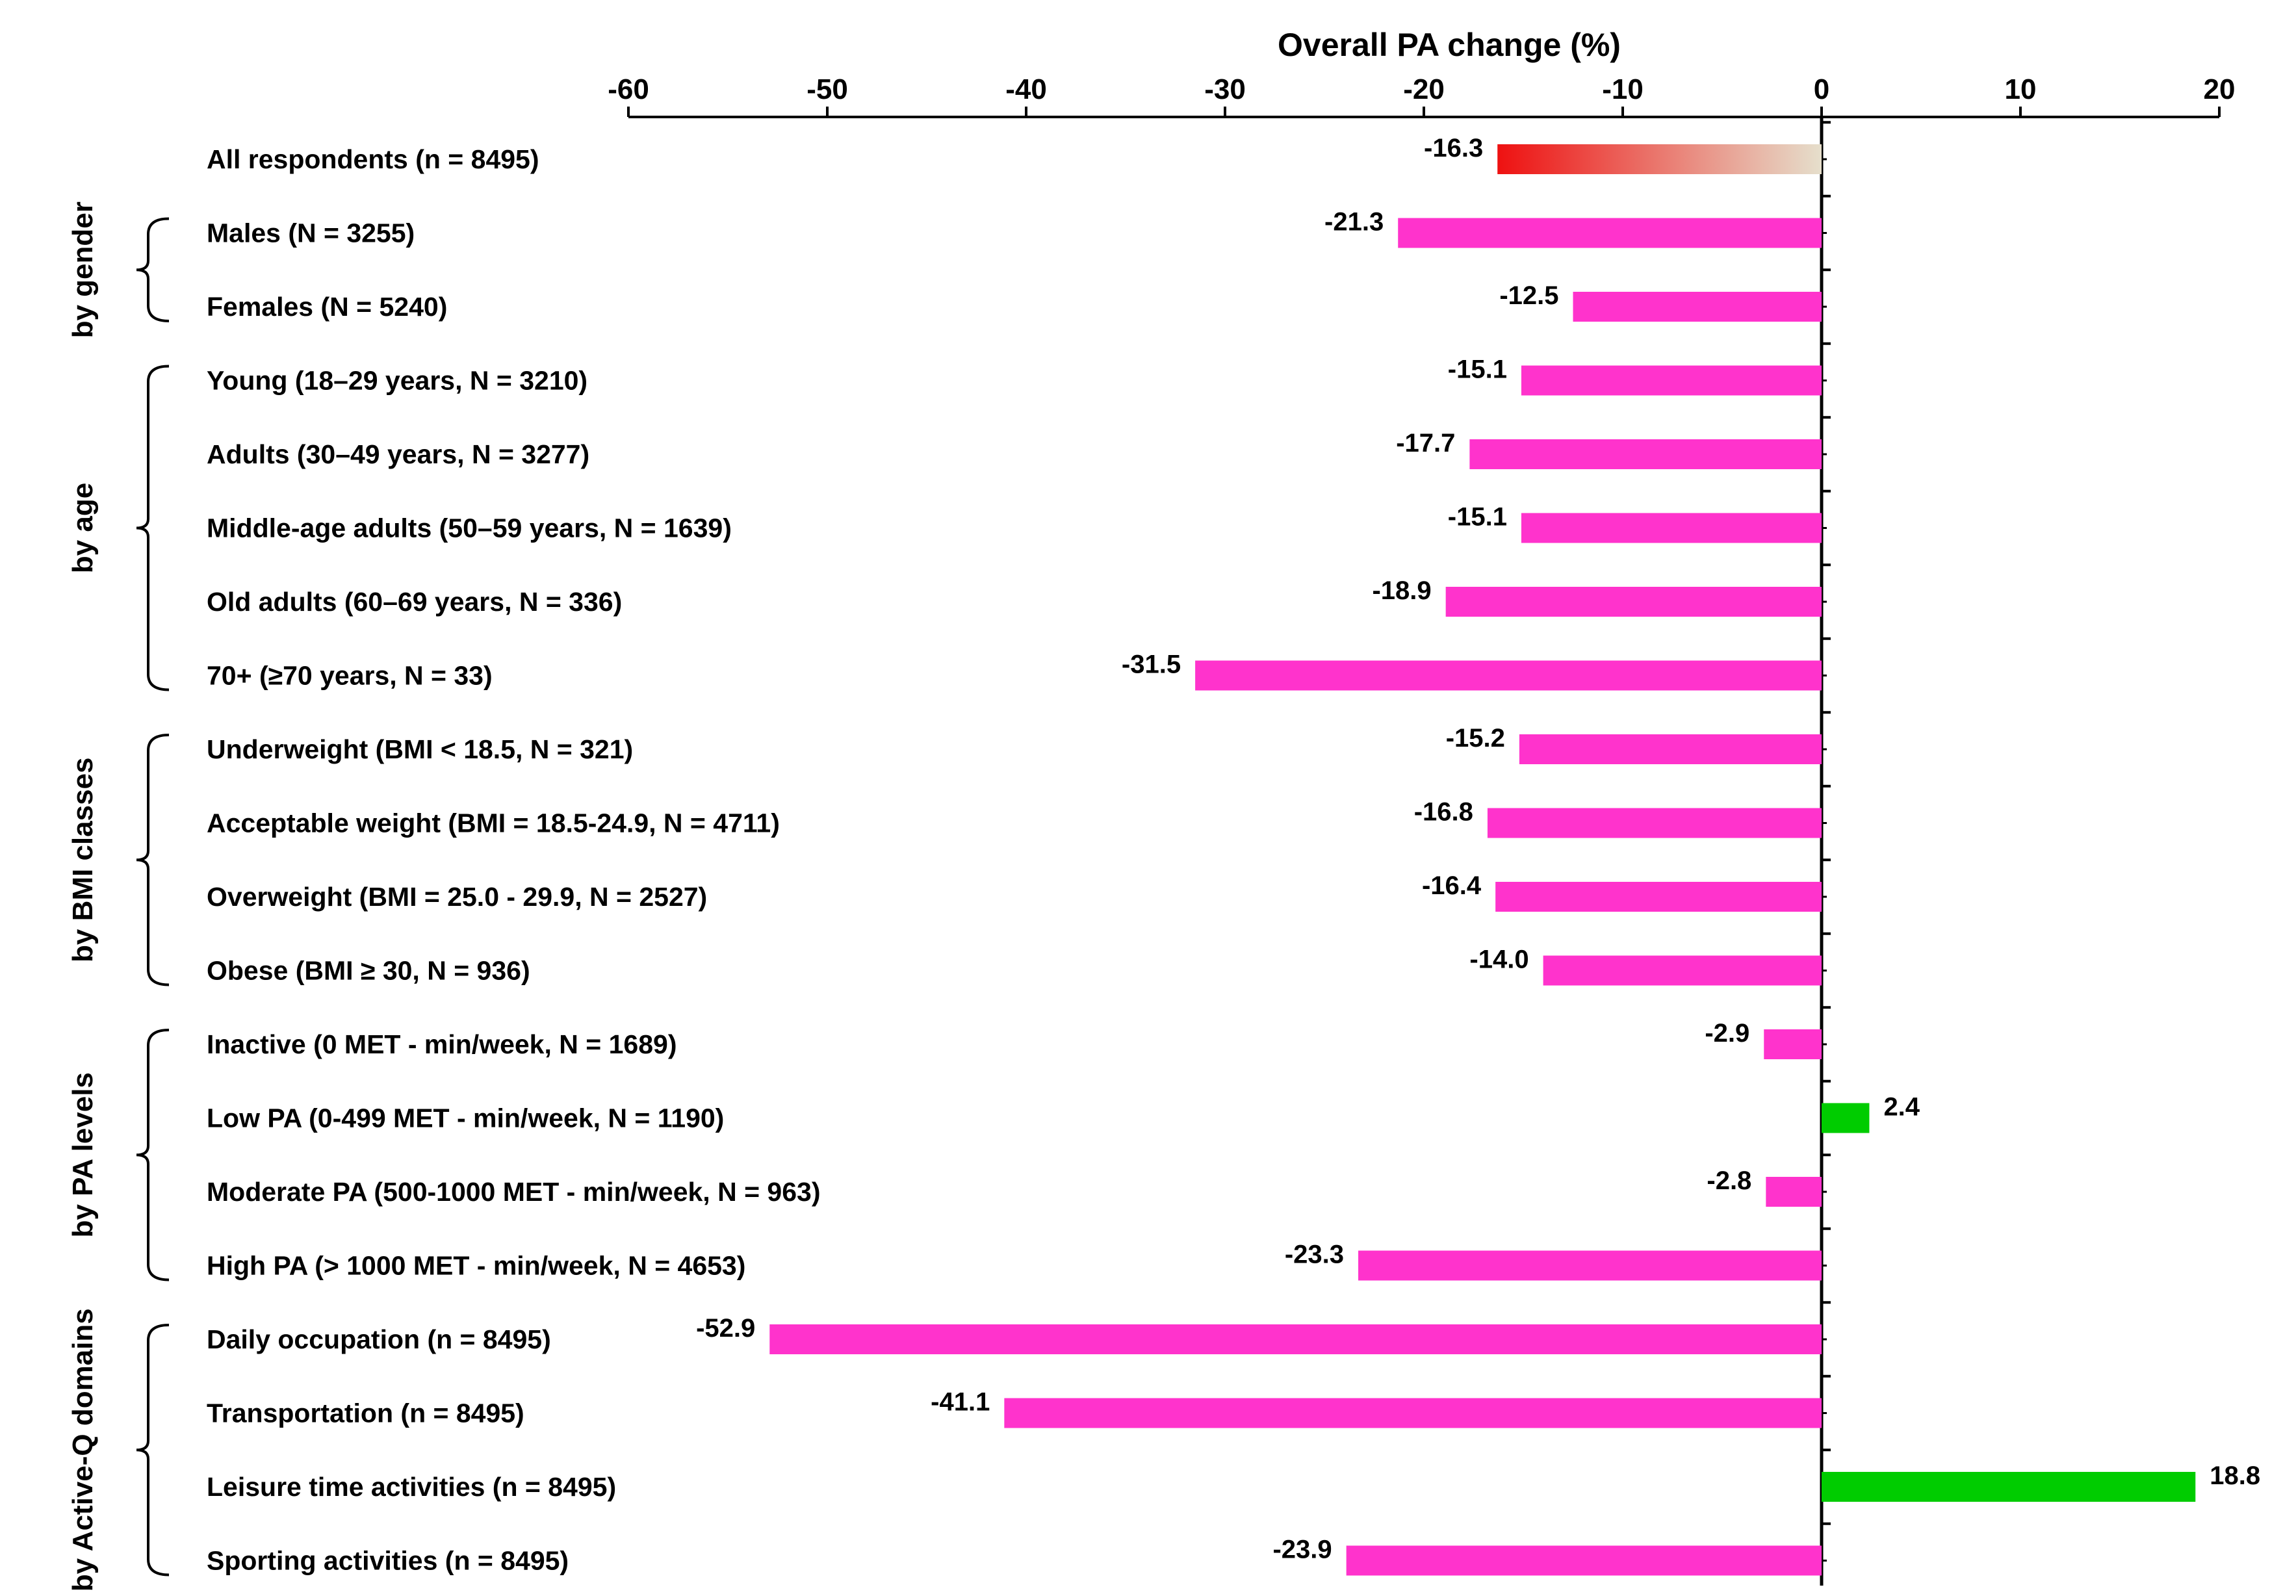 The width and height of the screenshot is (2296, 1596). What do you see at coordinates (397, 381) in the screenshot?
I see `category-label: Young (18–29 years, N = 3210)` at bounding box center [397, 381].